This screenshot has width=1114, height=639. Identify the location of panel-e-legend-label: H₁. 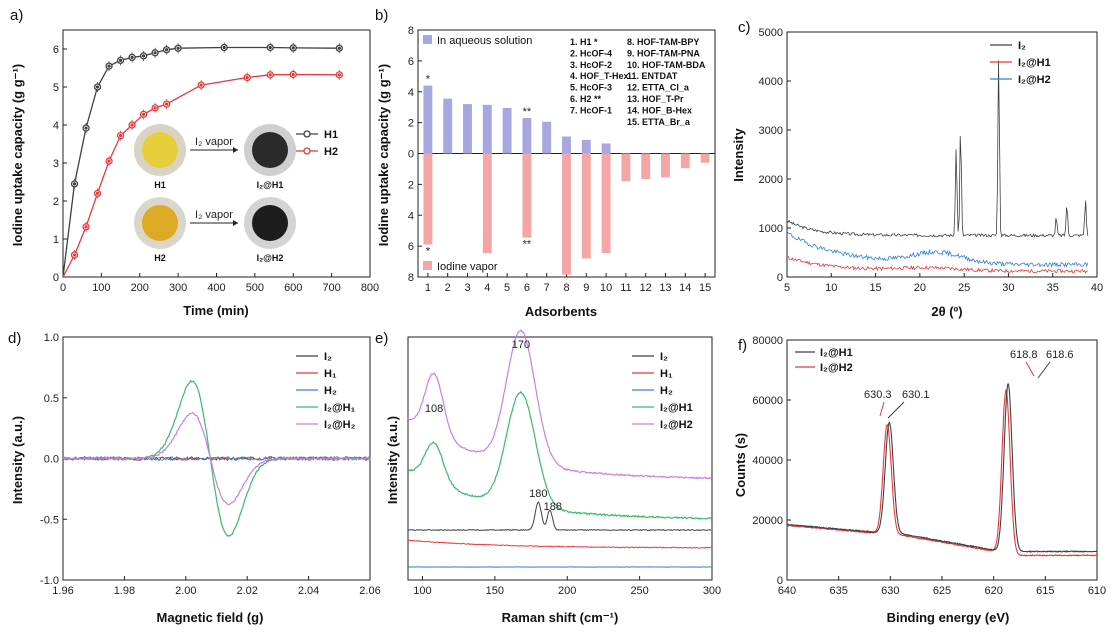
(666, 374).